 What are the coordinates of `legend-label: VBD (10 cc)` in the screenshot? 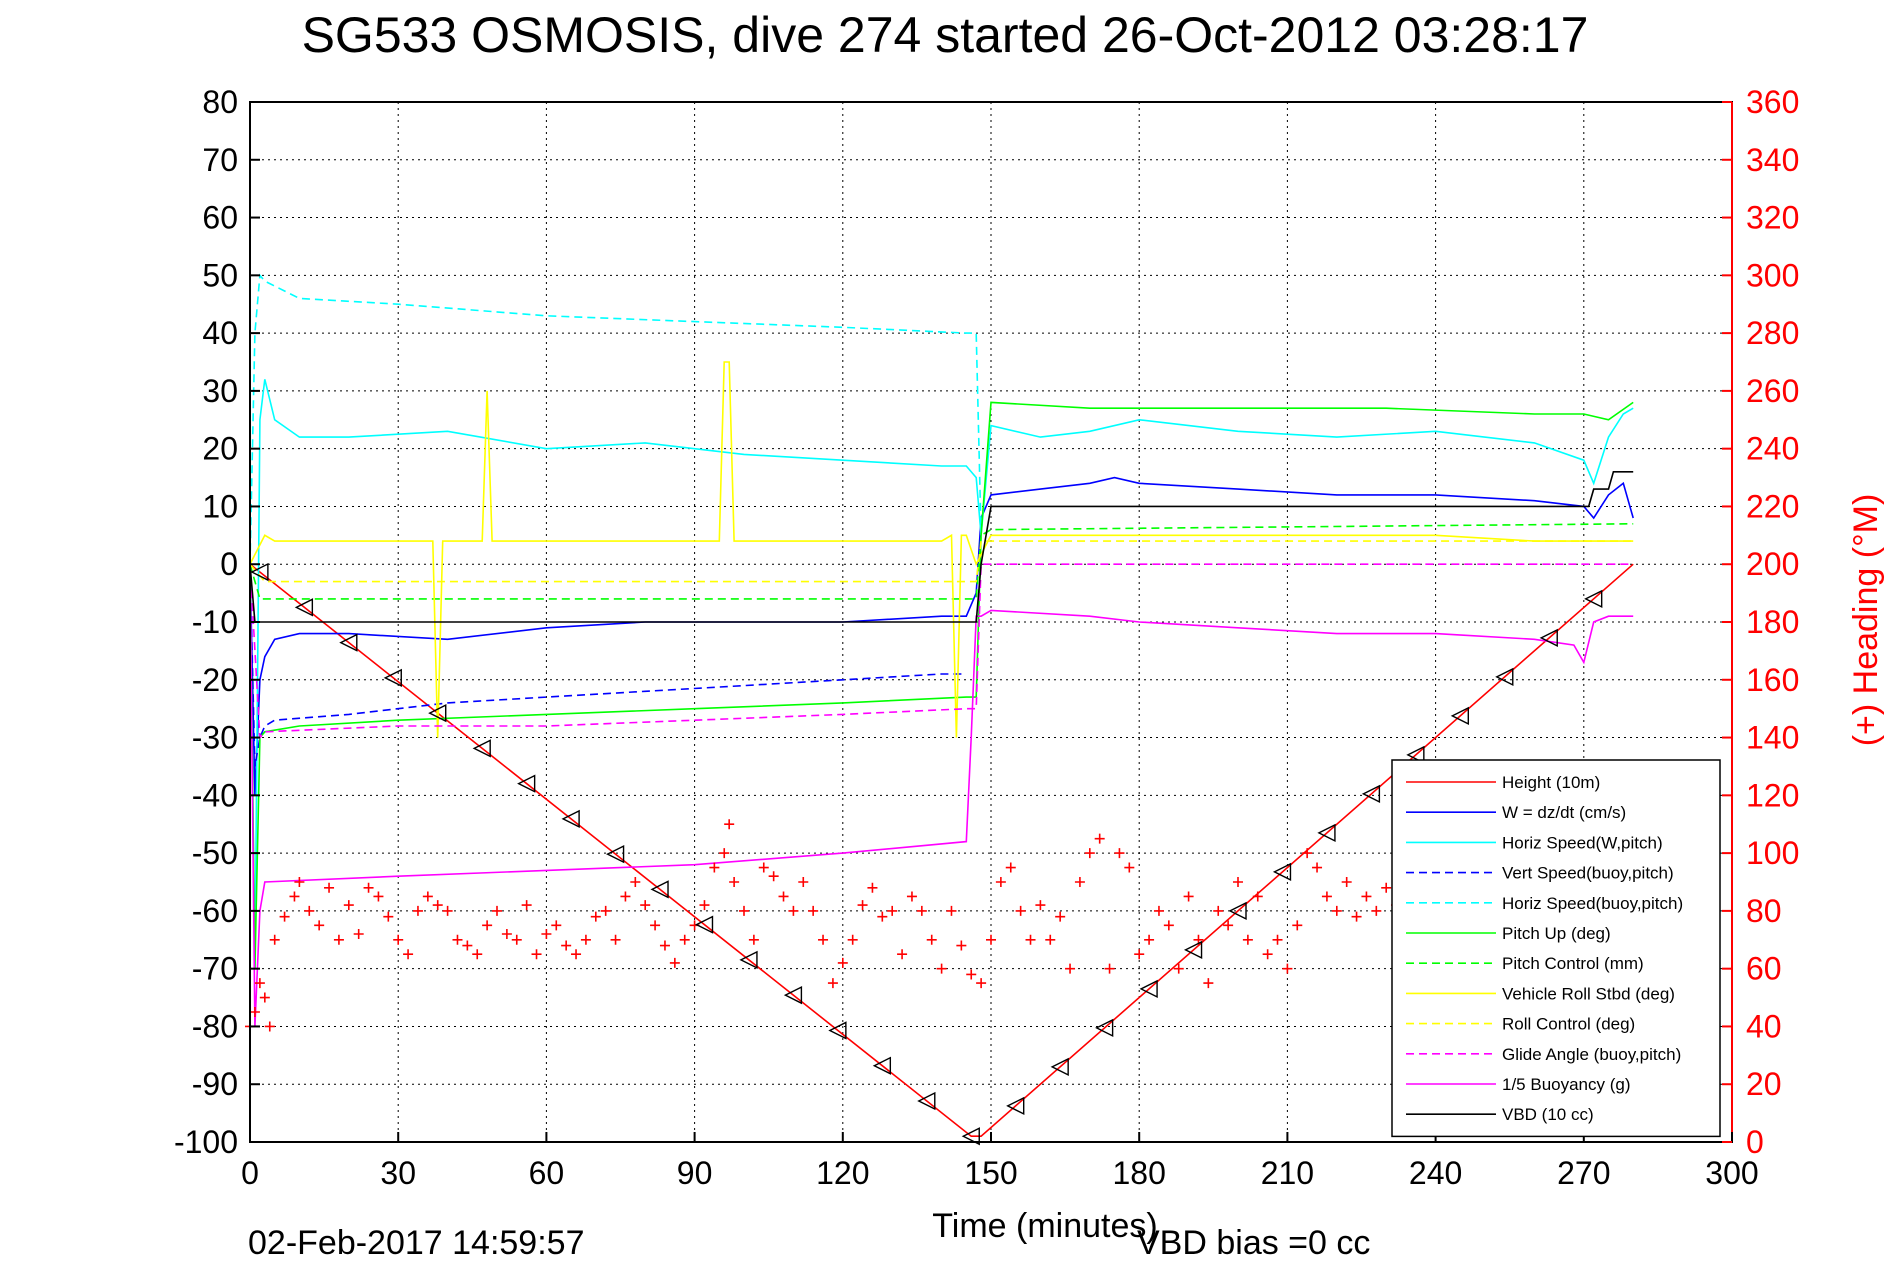 It's located at (1548, 1114).